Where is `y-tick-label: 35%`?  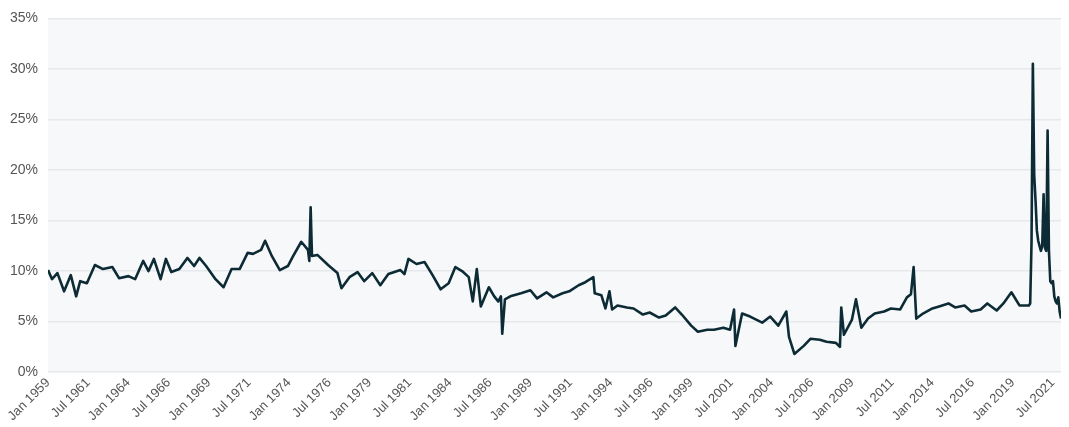
y-tick-label: 35% is located at coordinates (24, 17).